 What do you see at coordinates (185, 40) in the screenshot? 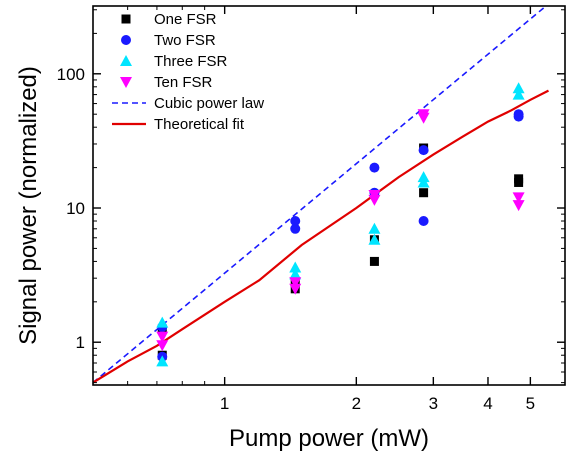
I see `legend-label: Two FSR` at bounding box center [185, 40].